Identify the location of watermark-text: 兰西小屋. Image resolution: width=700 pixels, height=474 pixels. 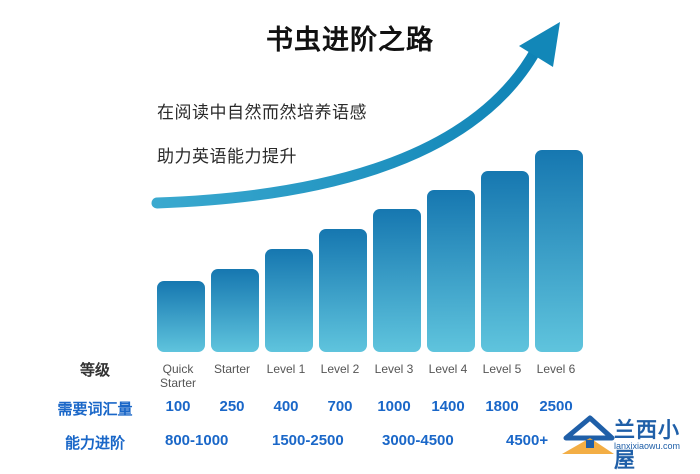
(647, 445).